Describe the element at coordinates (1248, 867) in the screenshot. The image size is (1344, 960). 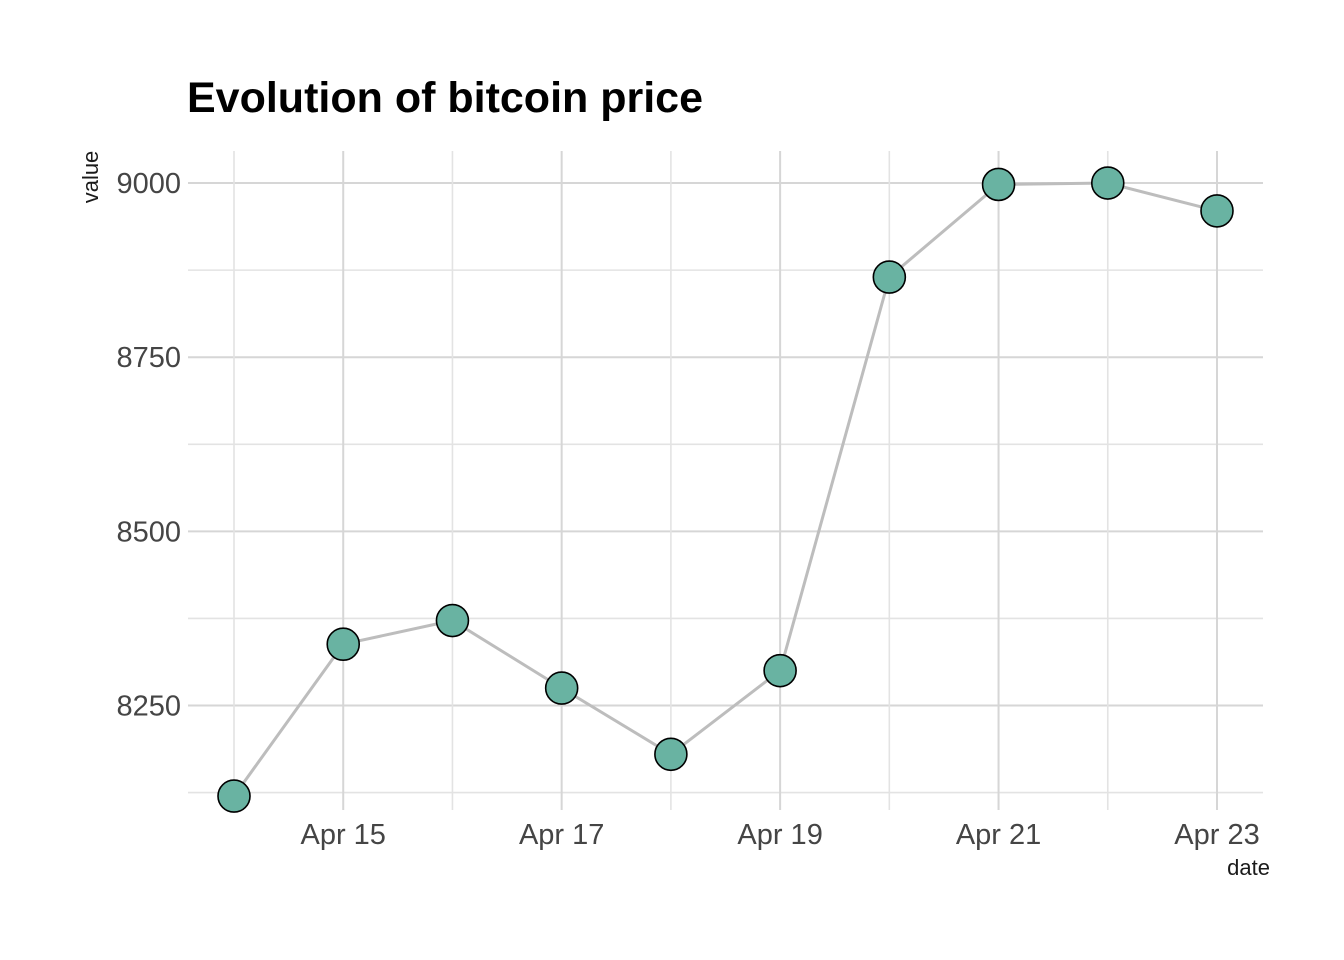
I see `x-axis-title: date` at that location.